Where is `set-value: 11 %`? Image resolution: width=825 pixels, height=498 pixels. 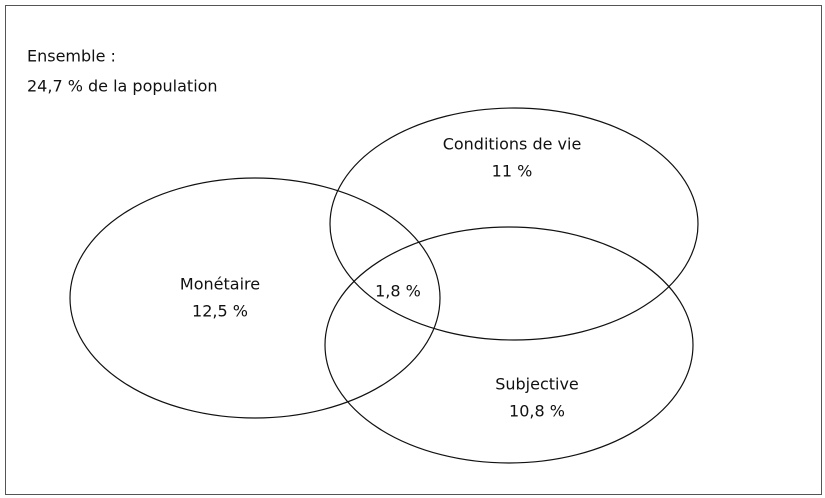
set-value: 11 % is located at coordinates (512, 171).